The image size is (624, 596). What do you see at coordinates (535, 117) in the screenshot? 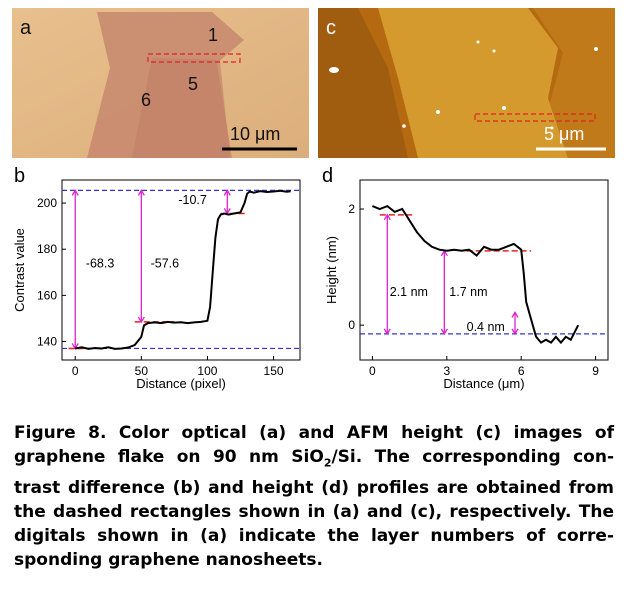
I see `dashed-rectangle-c` at bounding box center [535, 117].